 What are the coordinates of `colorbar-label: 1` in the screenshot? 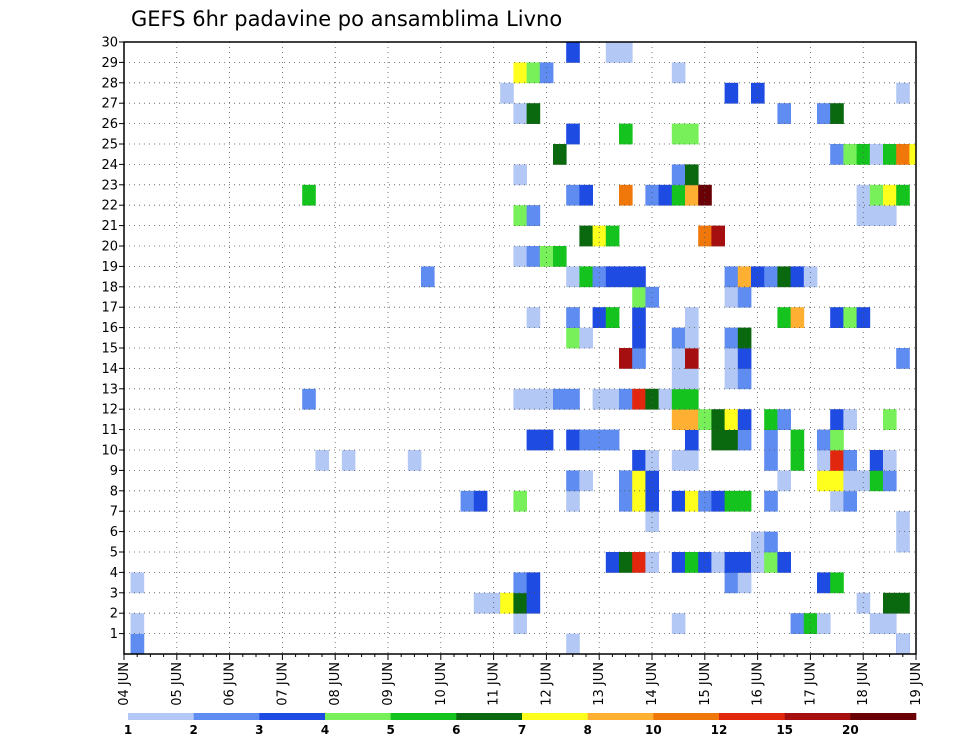 It's located at (128, 730).